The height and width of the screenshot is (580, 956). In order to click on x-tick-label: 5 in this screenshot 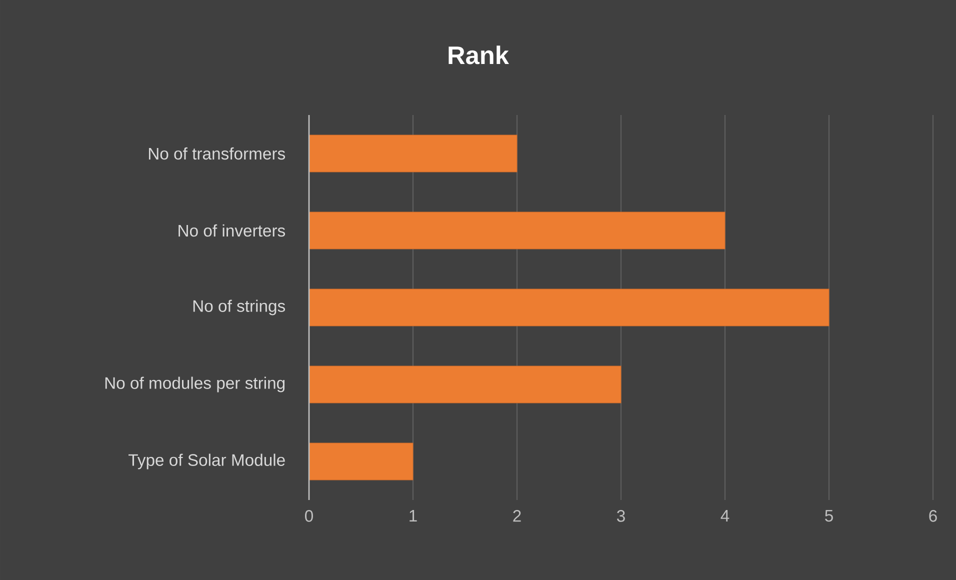, I will do `click(829, 516)`.